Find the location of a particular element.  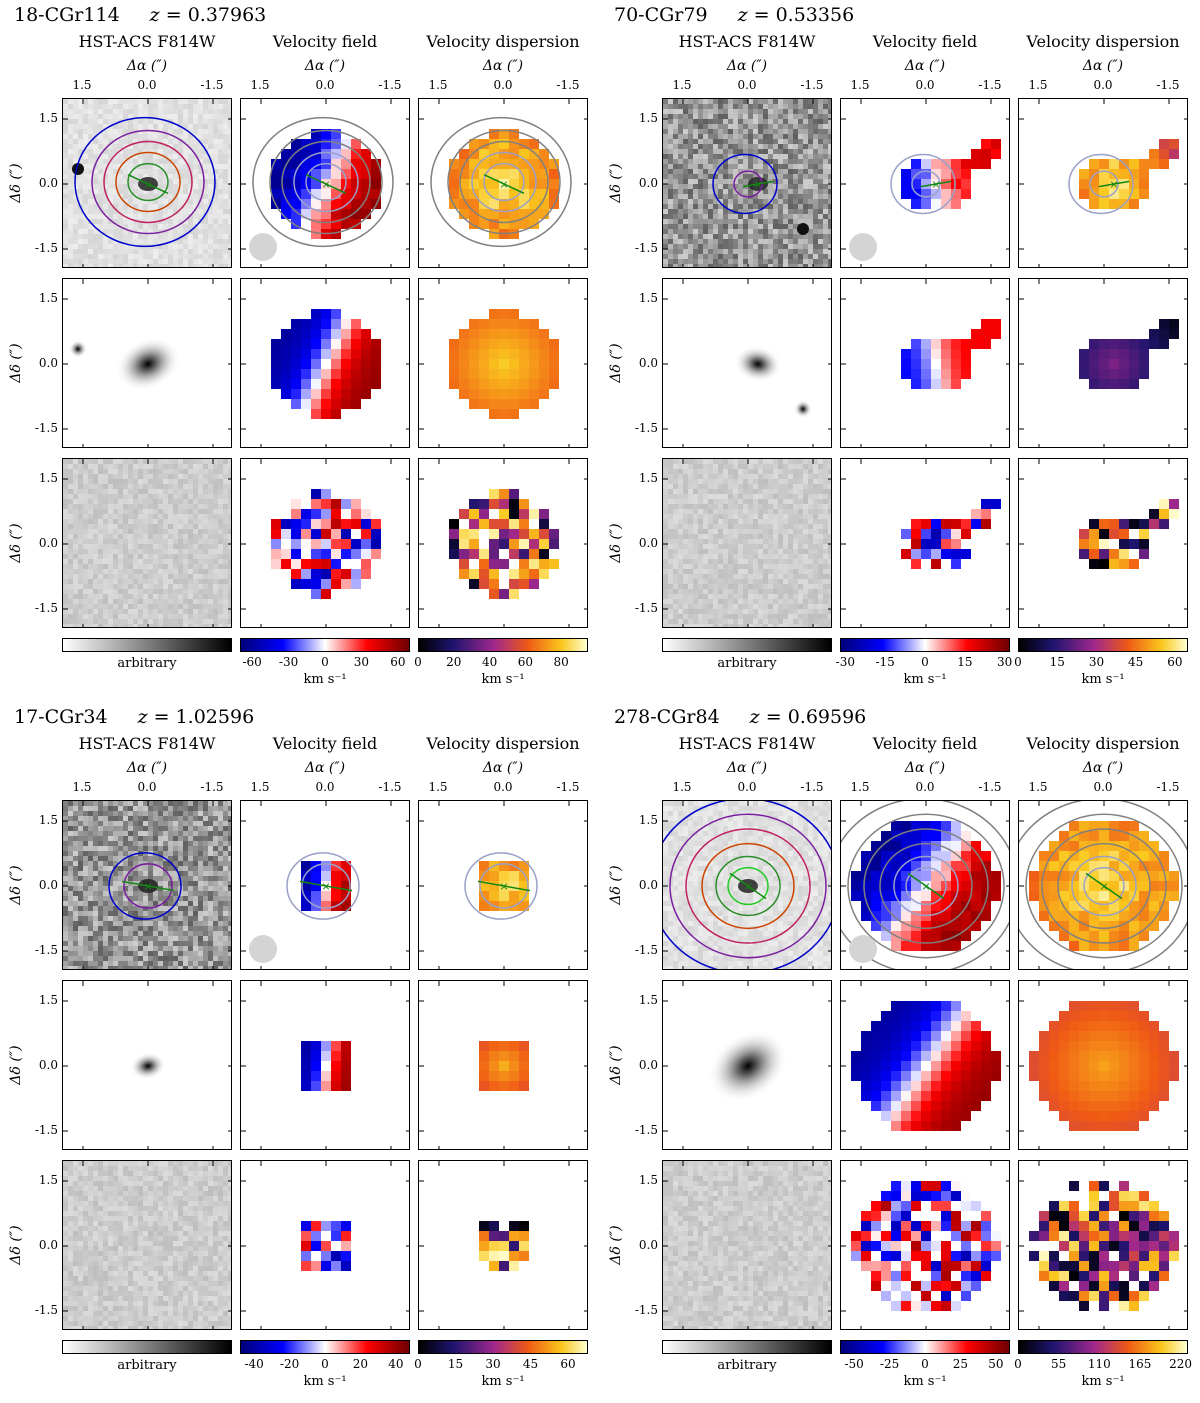

isophote-contour is located at coordinates (148, 182).